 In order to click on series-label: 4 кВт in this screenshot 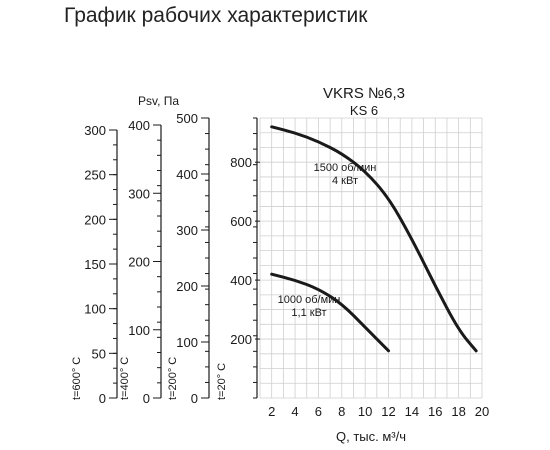, I will do `click(345, 181)`.